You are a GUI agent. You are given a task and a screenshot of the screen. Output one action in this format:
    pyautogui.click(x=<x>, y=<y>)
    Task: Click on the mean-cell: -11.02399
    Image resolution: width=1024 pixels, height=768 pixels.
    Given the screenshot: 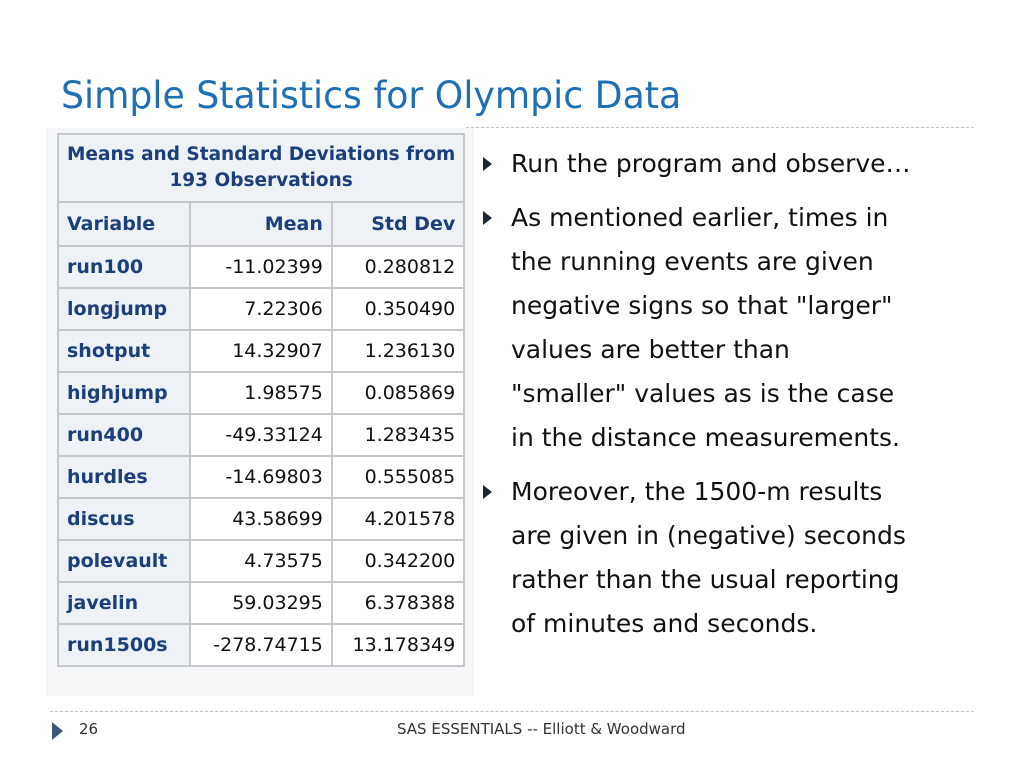 What is the action you would take?
    pyautogui.click(x=261, y=267)
    